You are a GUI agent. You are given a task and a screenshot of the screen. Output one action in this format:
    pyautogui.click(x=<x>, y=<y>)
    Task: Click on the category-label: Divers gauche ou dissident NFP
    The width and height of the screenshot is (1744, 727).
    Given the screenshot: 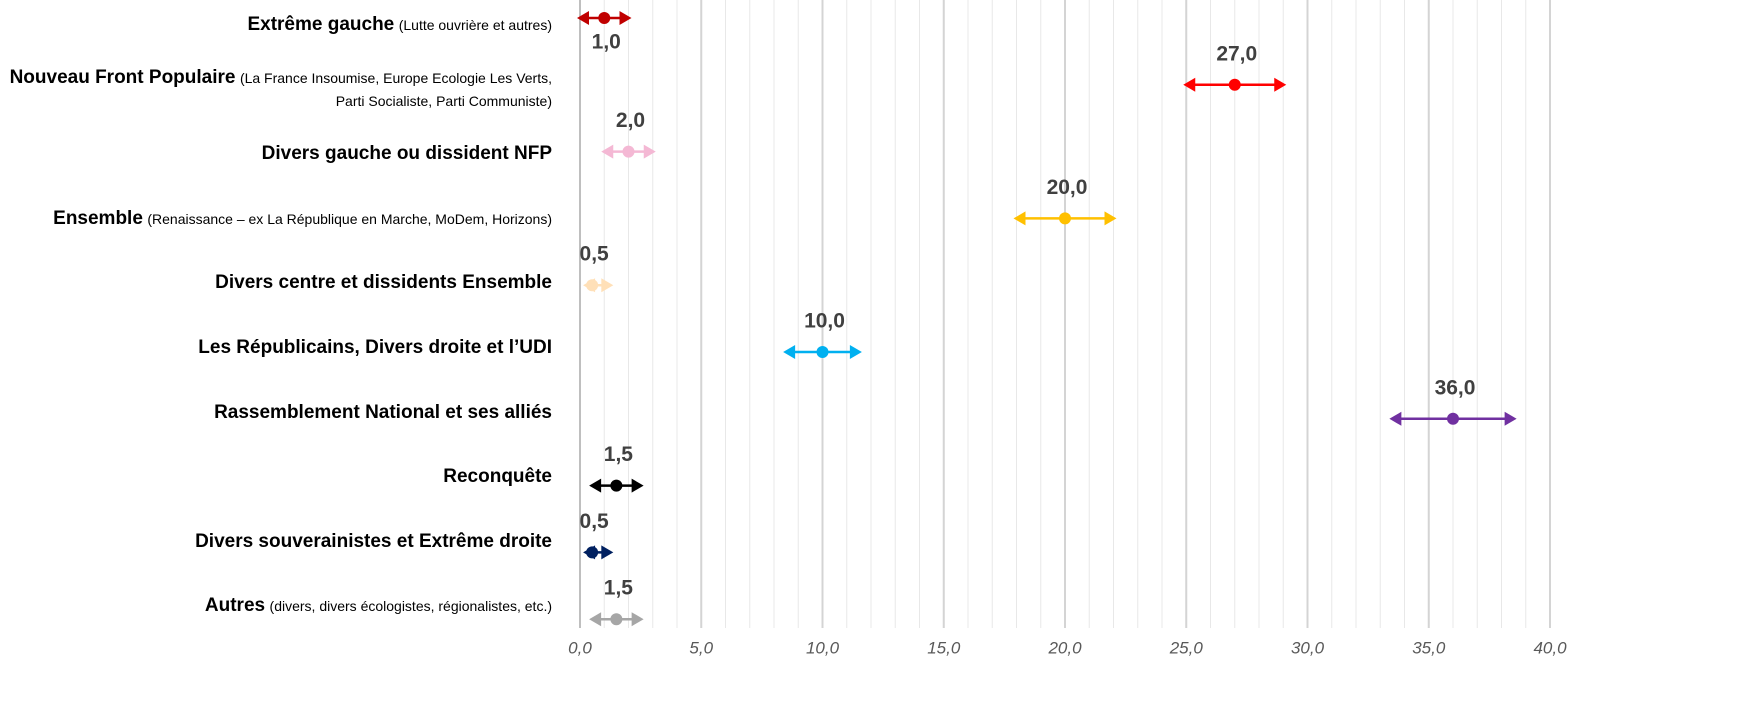 What is the action you would take?
    pyautogui.click(x=279, y=154)
    